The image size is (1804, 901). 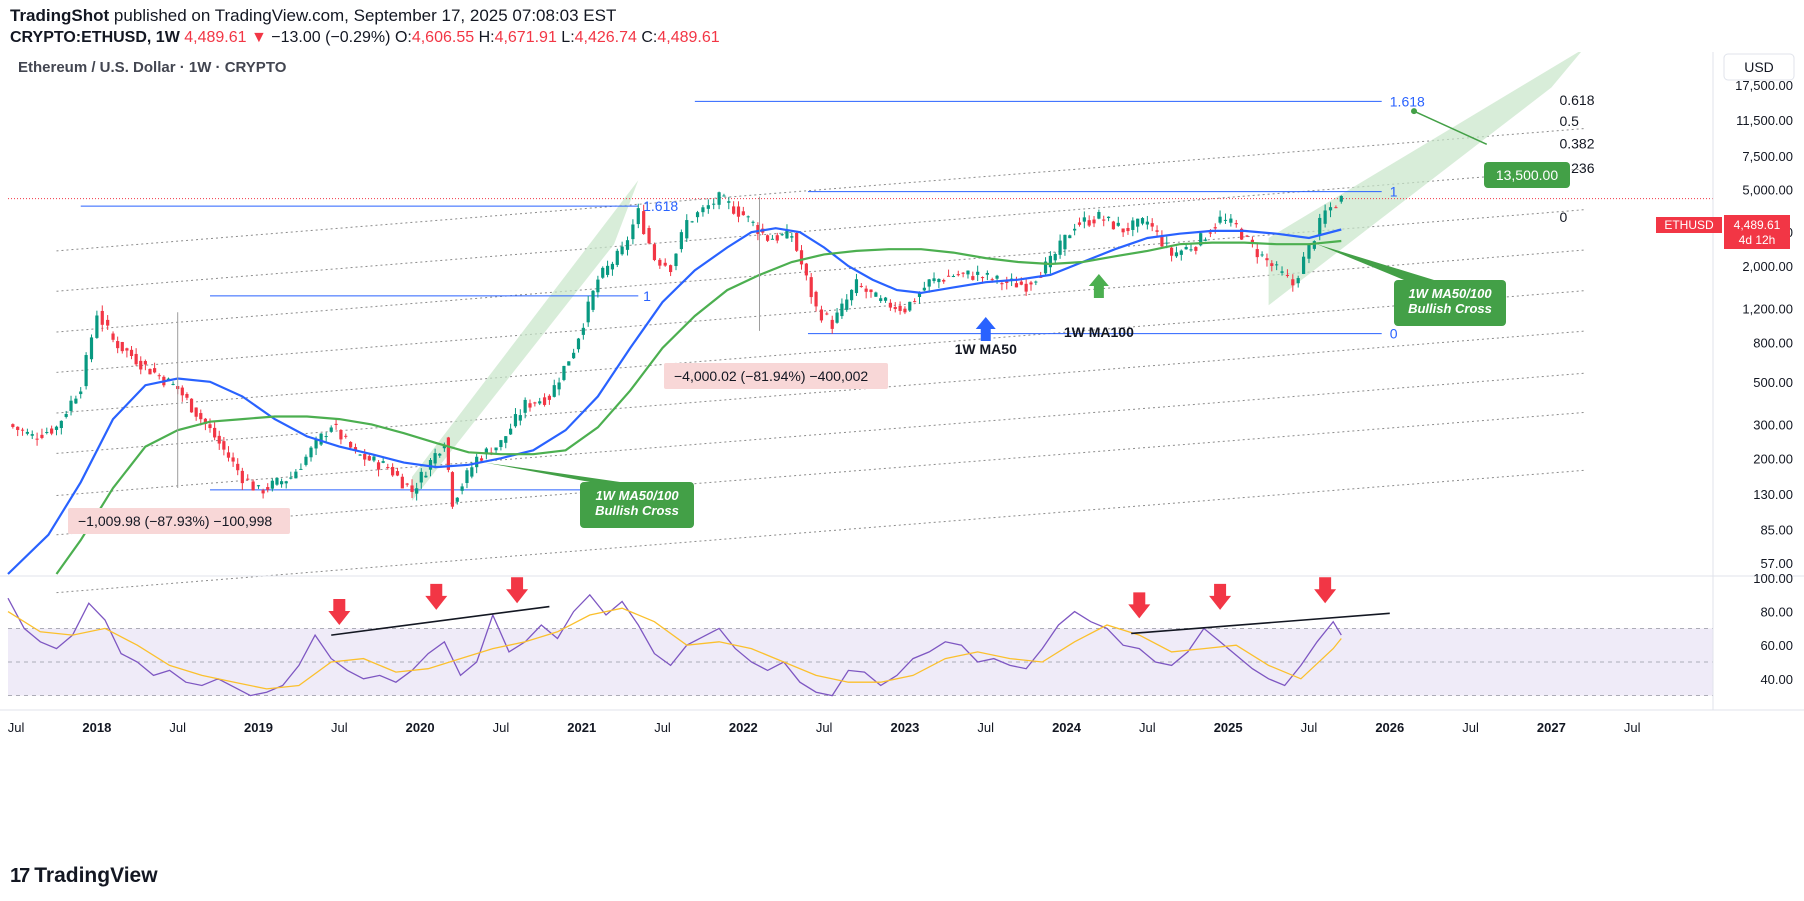 What do you see at coordinates (1759, 67) in the screenshot?
I see `currency-button: USD` at bounding box center [1759, 67].